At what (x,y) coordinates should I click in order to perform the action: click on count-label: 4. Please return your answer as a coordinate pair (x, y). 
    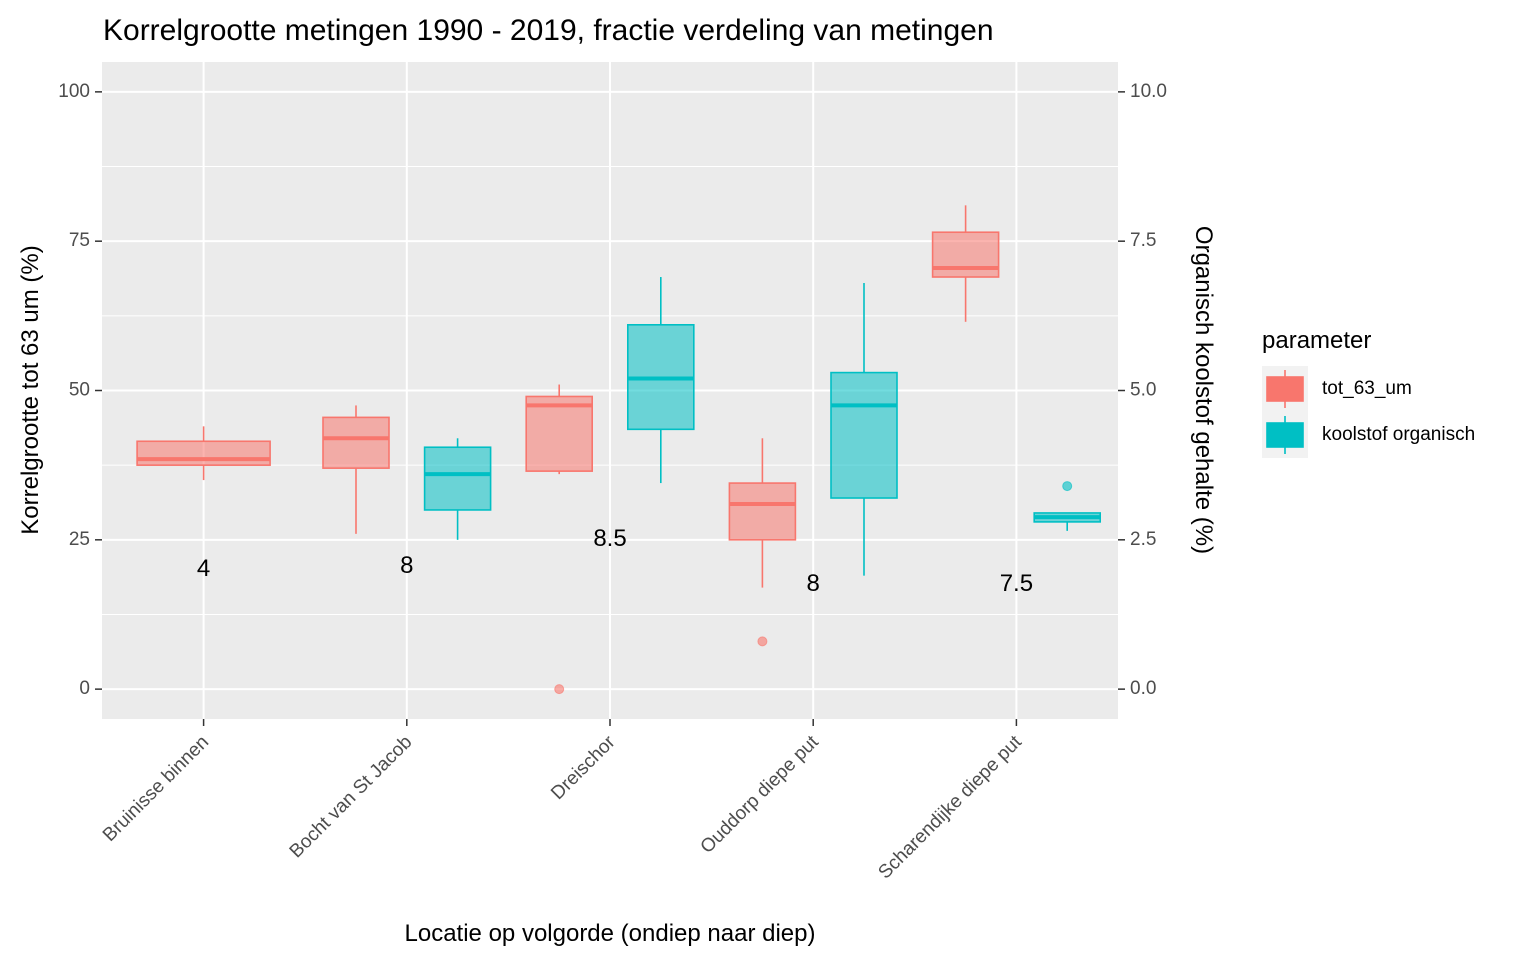
    Looking at the image, I should click on (203, 568).